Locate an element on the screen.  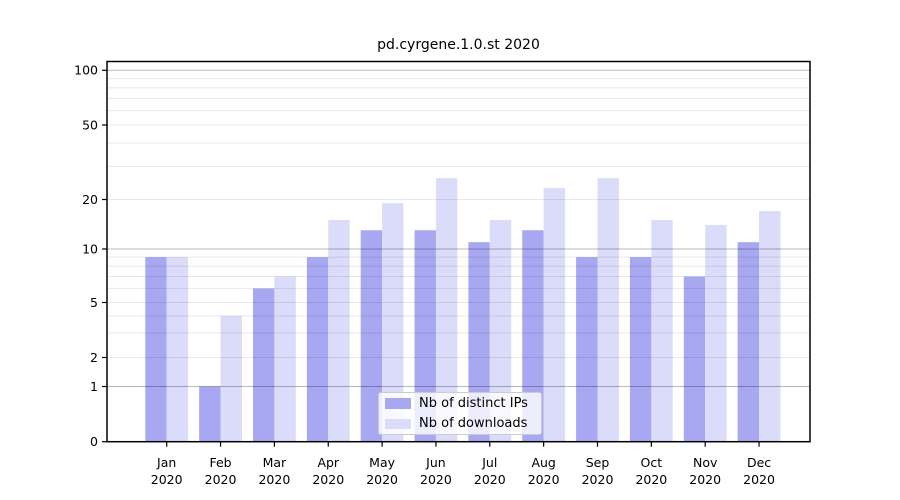
bar-downloads-may is located at coordinates (393, 322).